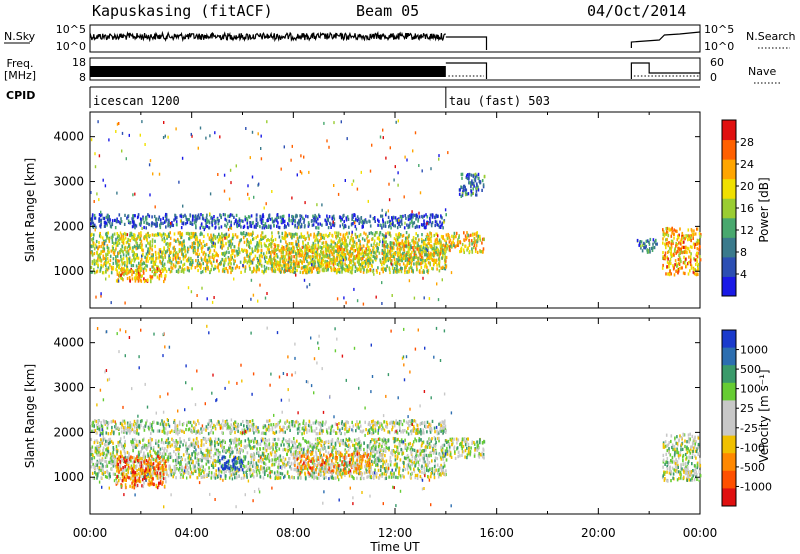  Describe the element at coordinates (136, 101) in the screenshot. I see `cpid-mode-label: icescan 1200` at that location.